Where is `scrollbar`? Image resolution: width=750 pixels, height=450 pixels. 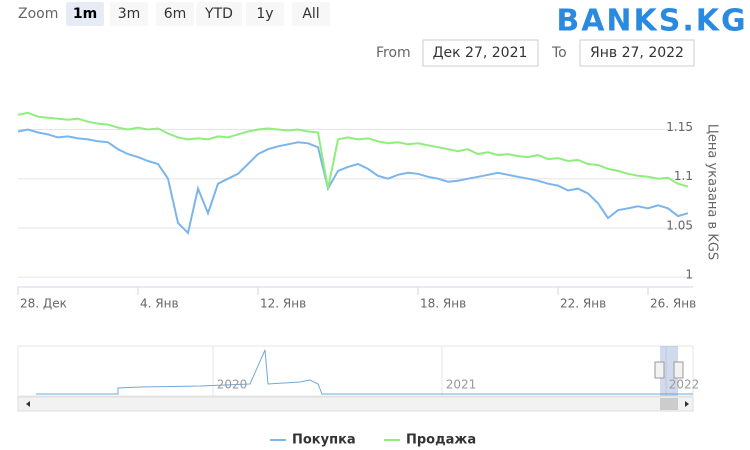
scrollbar is located at coordinates (355, 404).